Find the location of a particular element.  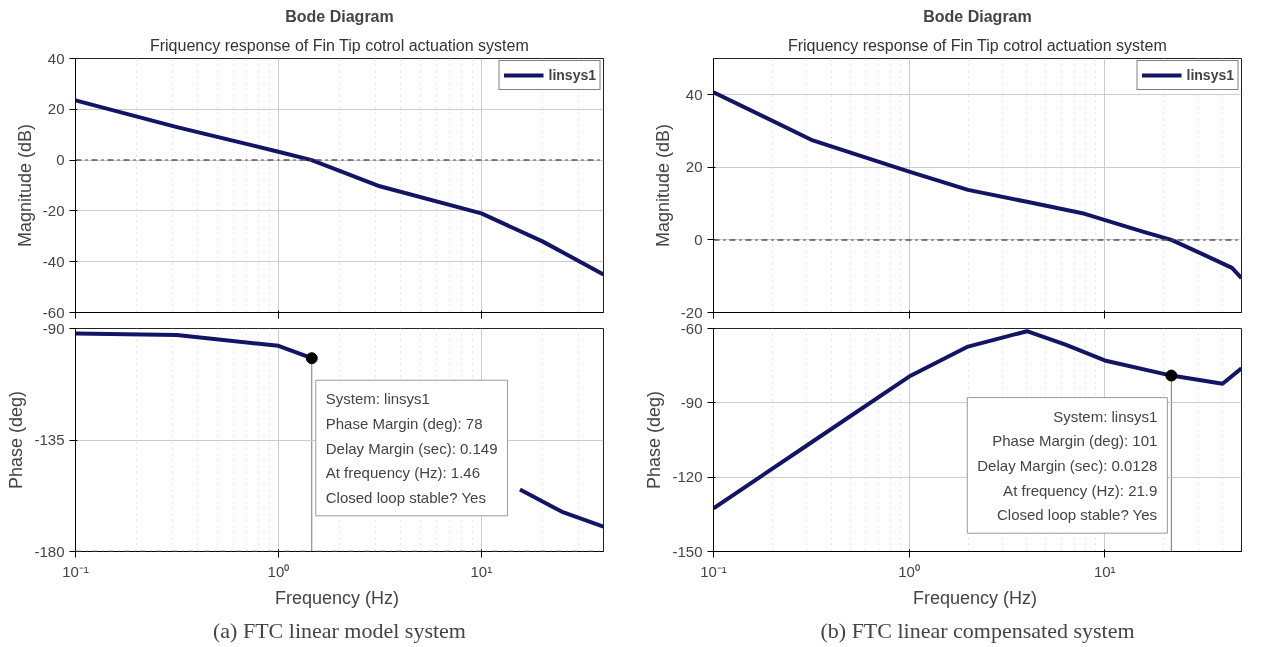

y-tick-label: -40 is located at coordinates (53, 261).